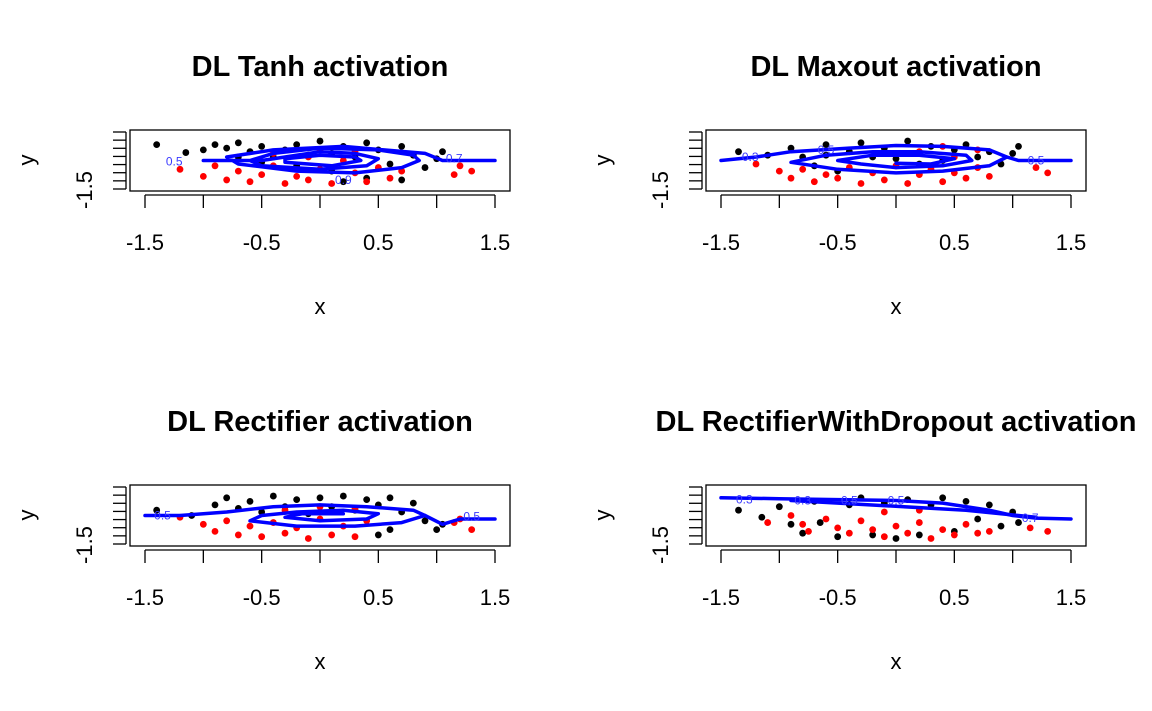  What do you see at coordinates (1030, 518) in the screenshot?
I see `contour-label: 0.7` at bounding box center [1030, 518].